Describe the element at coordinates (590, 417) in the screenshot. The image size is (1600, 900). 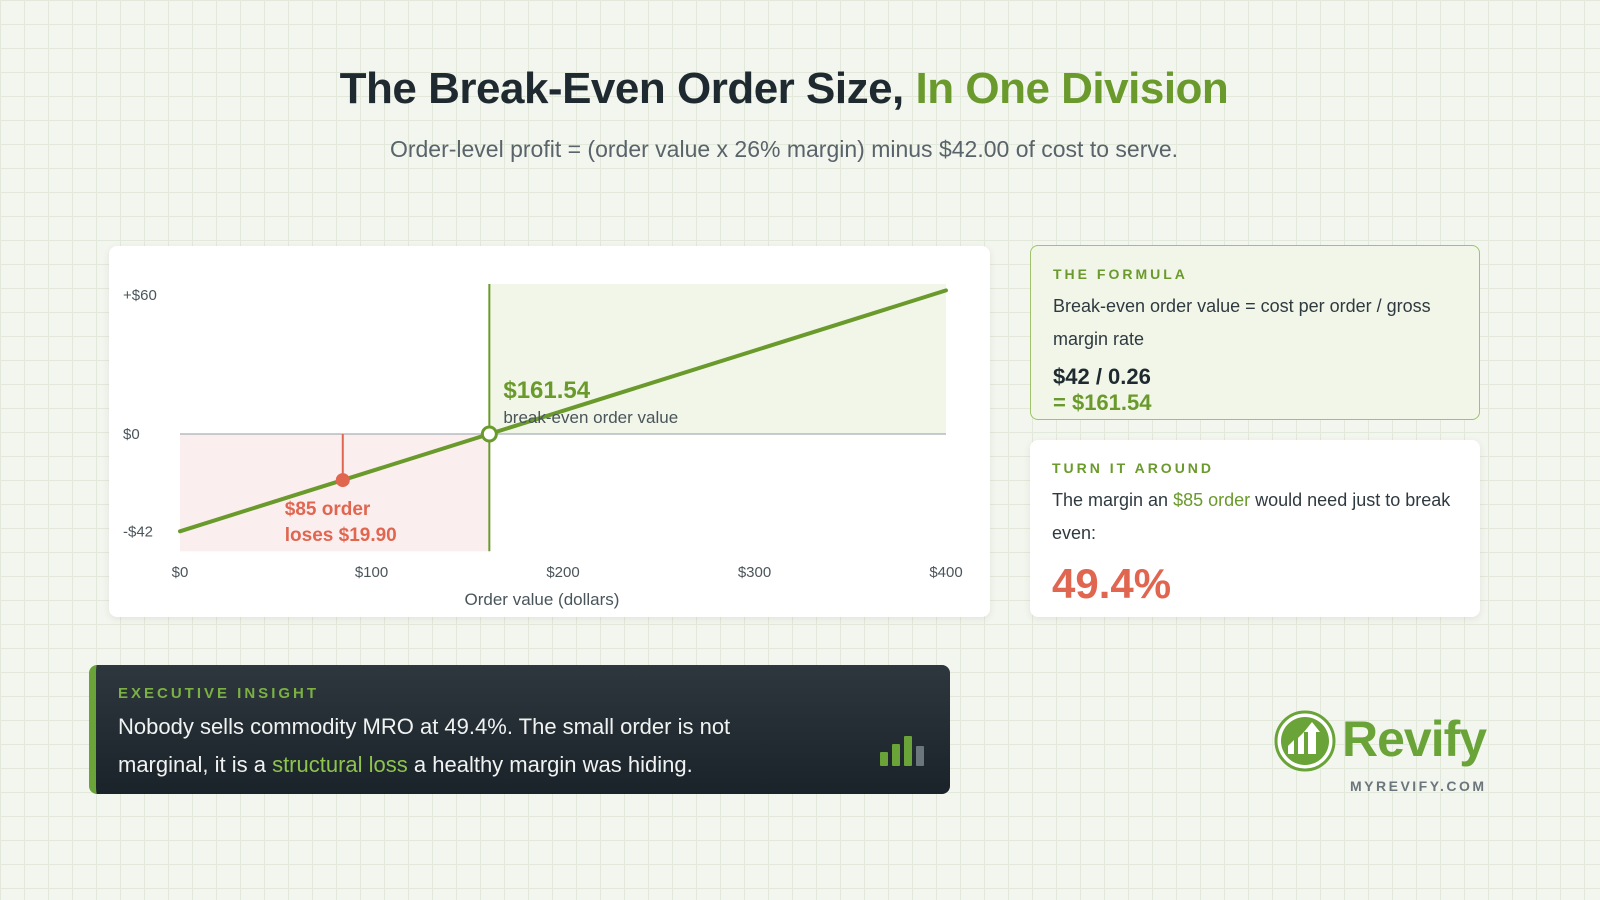
I see `break-even-text-label: break-even order value` at that location.